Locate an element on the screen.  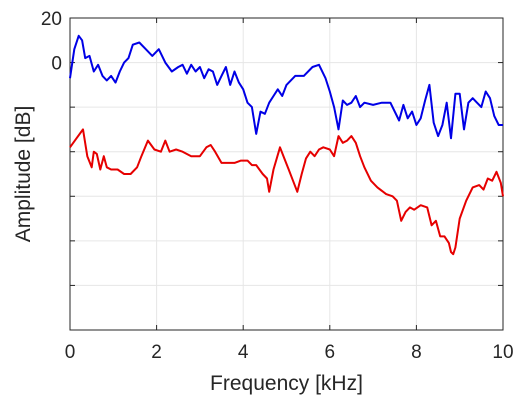
y-tick-labels: 0 20 is located at coordinates (51, 42).